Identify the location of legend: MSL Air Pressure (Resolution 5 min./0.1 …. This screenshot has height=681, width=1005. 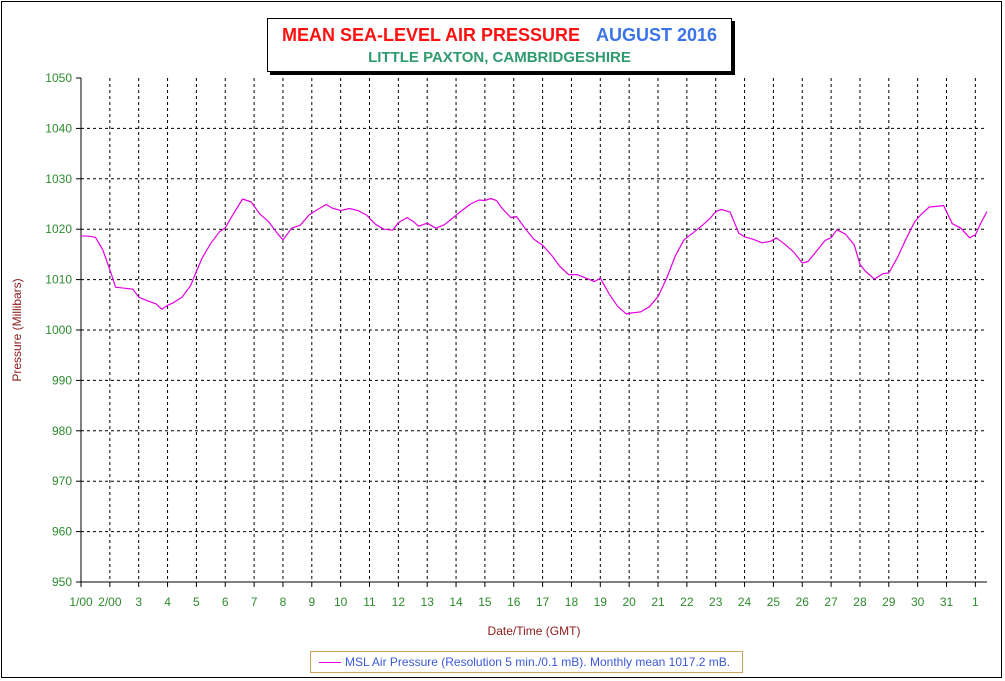
(526, 662).